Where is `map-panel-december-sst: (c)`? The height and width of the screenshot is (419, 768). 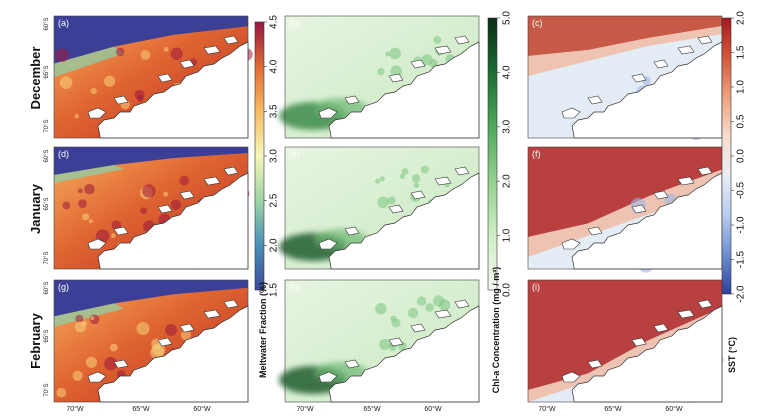 map-panel-december-sst: (c) is located at coordinates (626, 78).